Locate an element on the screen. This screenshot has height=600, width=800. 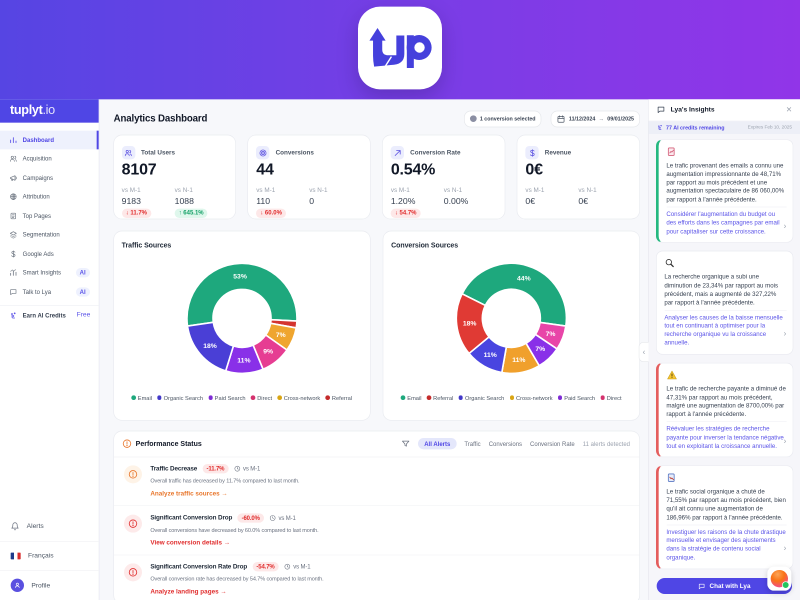
svg-text: 53% is located at coordinates (240, 276).